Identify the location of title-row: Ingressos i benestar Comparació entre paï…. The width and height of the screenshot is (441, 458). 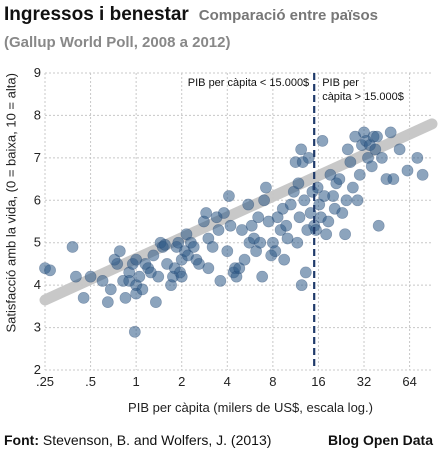
(191, 15).